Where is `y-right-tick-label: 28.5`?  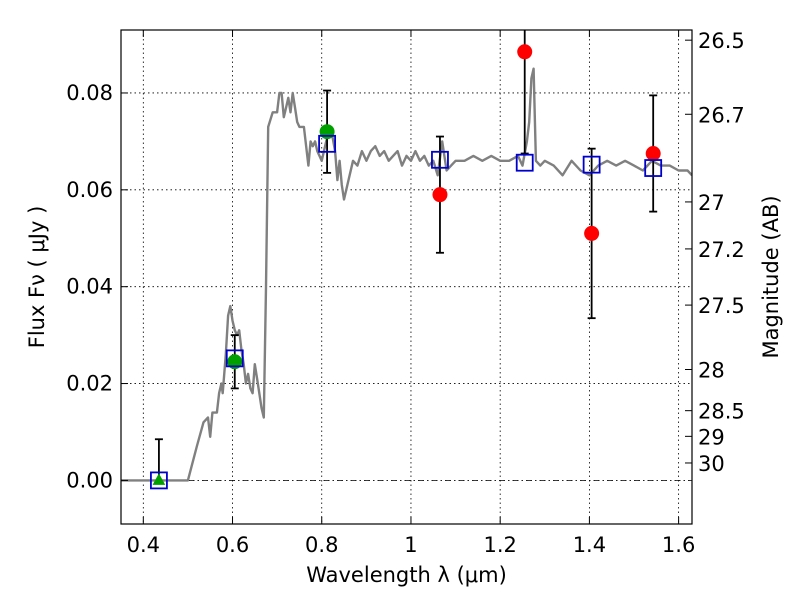 y-right-tick-label: 28.5 is located at coordinates (721, 412).